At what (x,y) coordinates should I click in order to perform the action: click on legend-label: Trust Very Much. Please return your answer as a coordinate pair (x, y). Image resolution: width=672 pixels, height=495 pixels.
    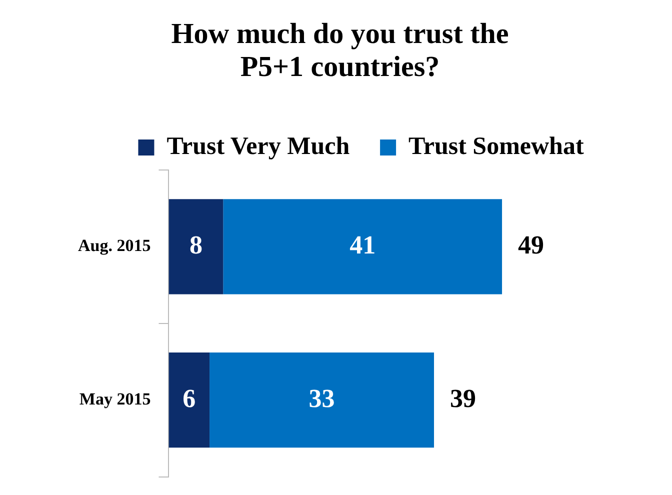
    Looking at the image, I should click on (258, 146).